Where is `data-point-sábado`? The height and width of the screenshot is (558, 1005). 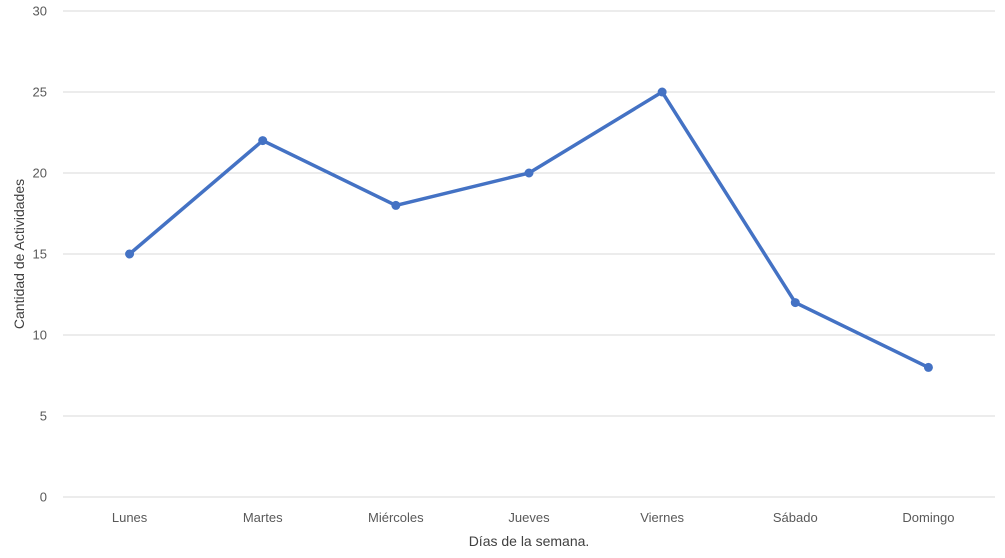
data-point-sábado is located at coordinates (795, 303).